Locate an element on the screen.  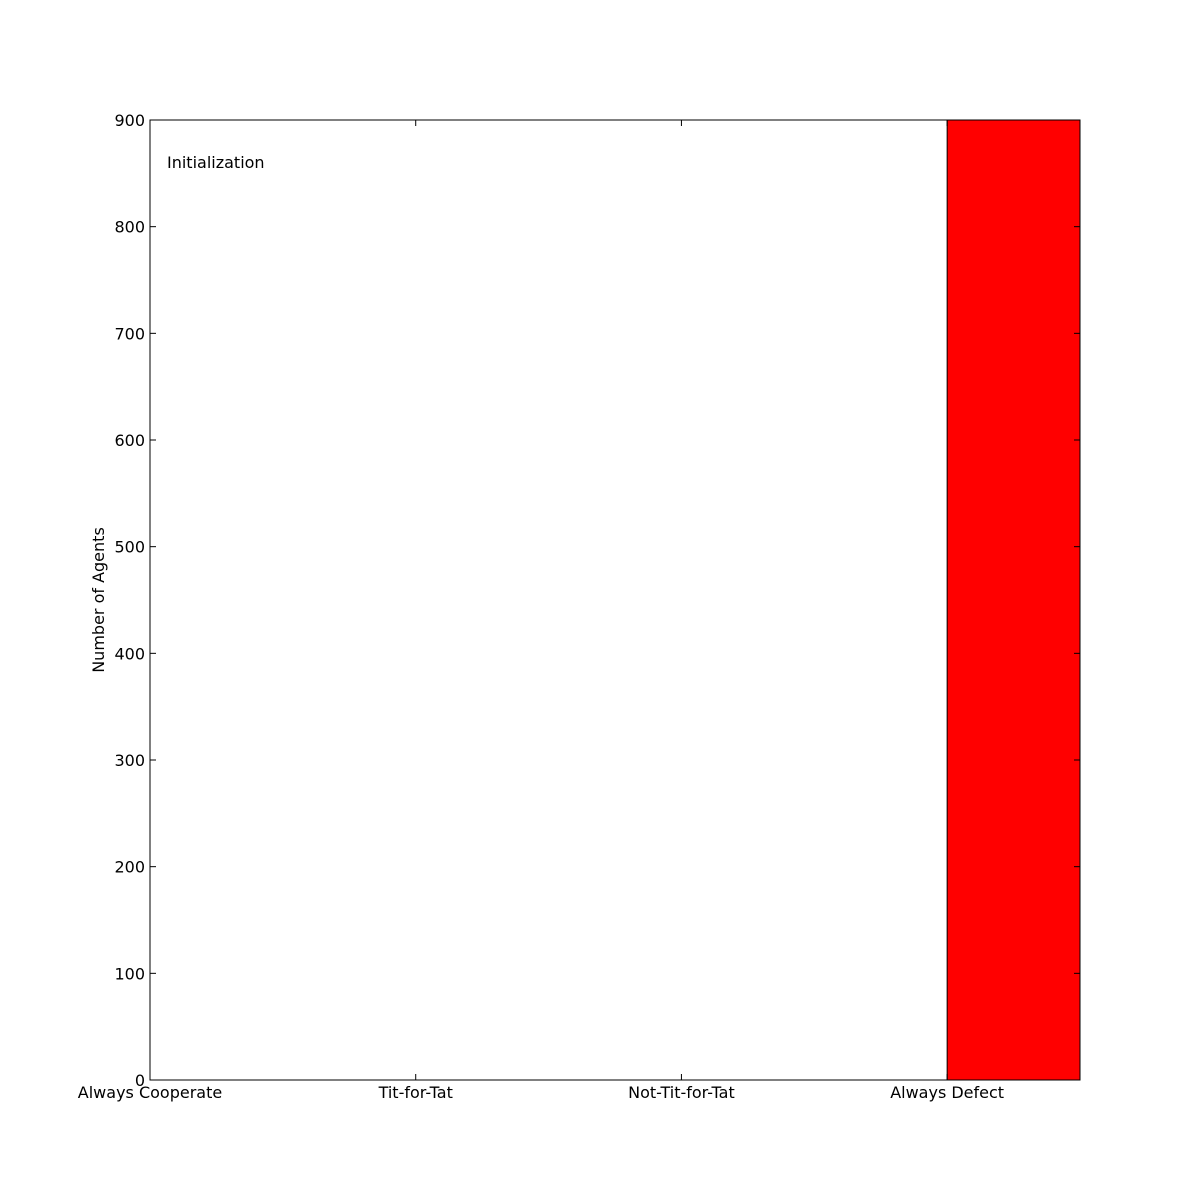
y-axis-label: Number of Agents is located at coordinates (98, 600).